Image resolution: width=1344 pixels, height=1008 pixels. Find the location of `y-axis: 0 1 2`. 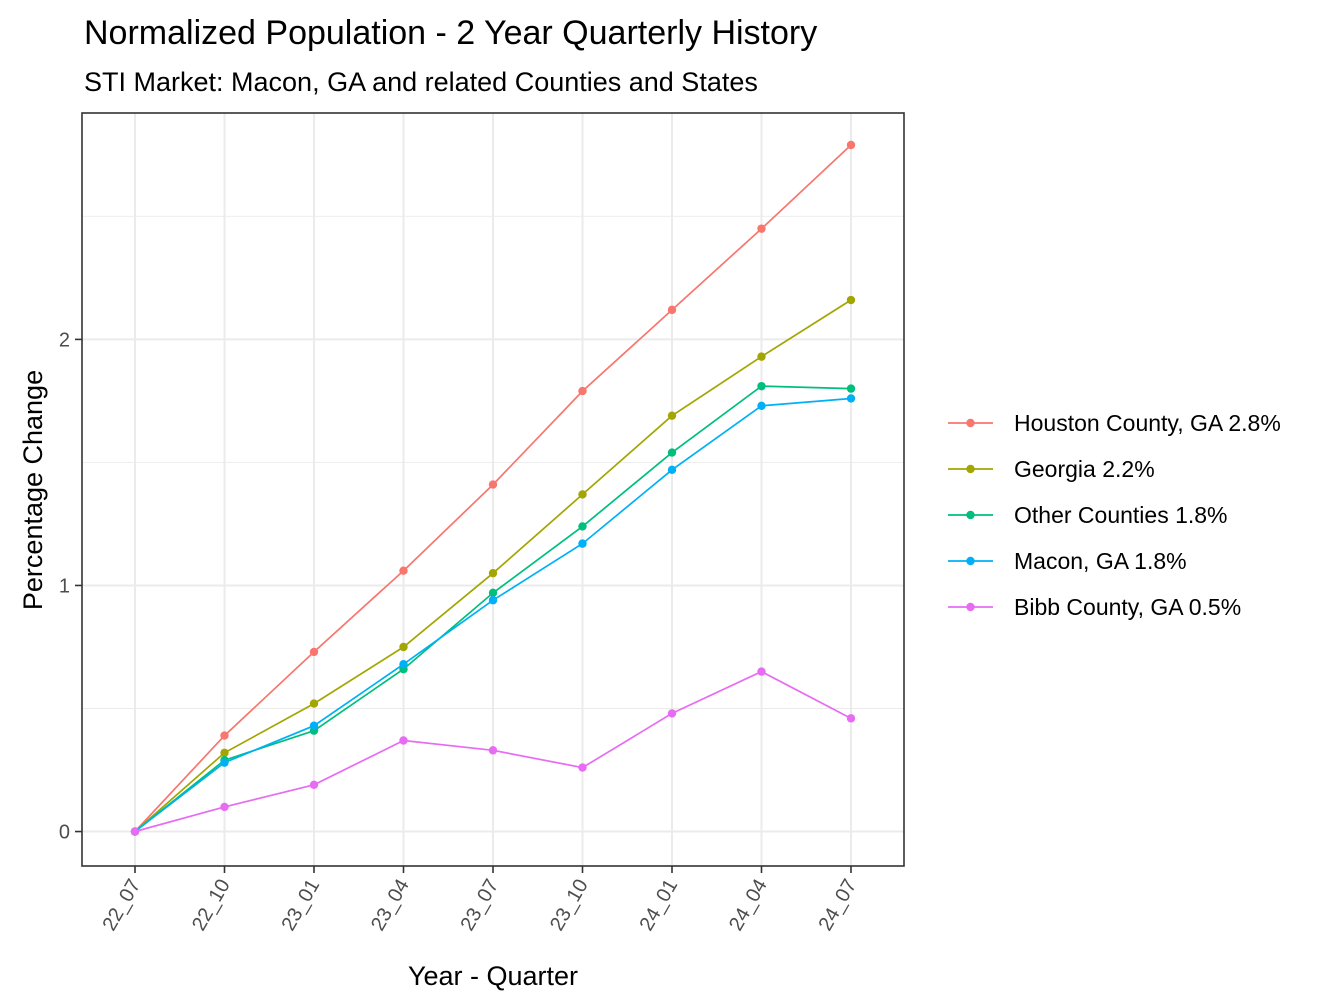

y-axis: 0 1 2 is located at coordinates (70, 586).